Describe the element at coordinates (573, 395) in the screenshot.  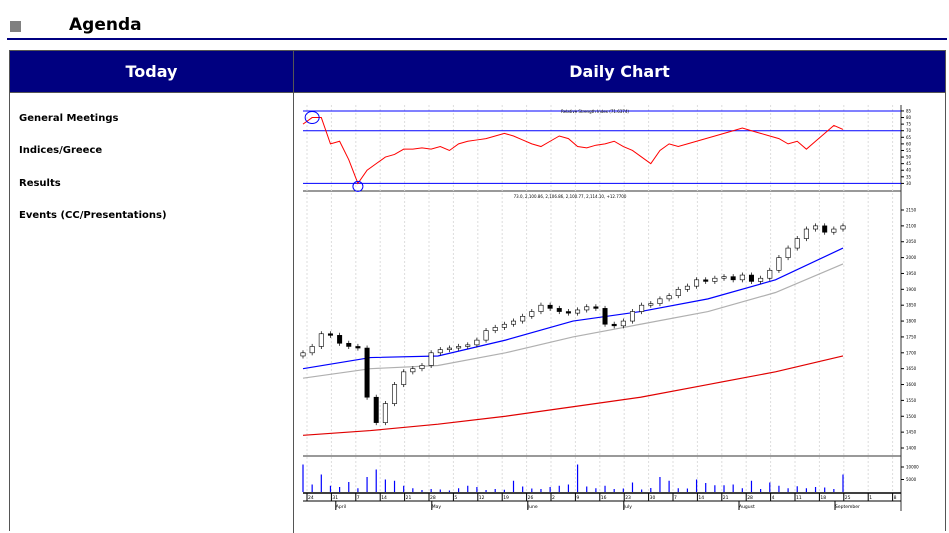
I see `ma-slow-line` at that location.